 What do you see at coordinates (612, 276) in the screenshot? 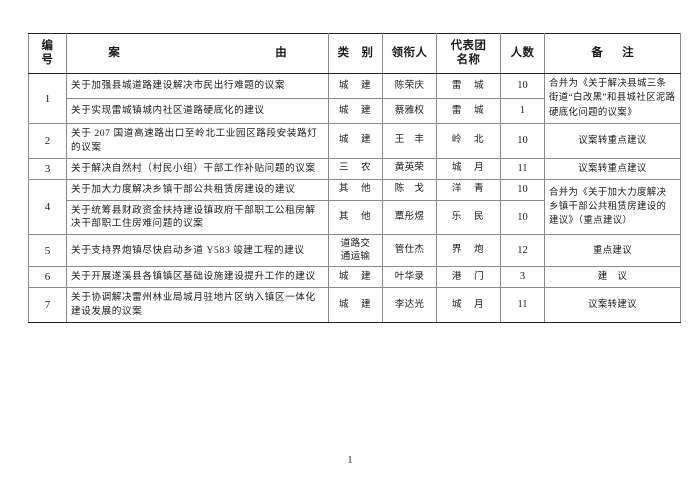
I see `remark-cell: 建 议` at bounding box center [612, 276].